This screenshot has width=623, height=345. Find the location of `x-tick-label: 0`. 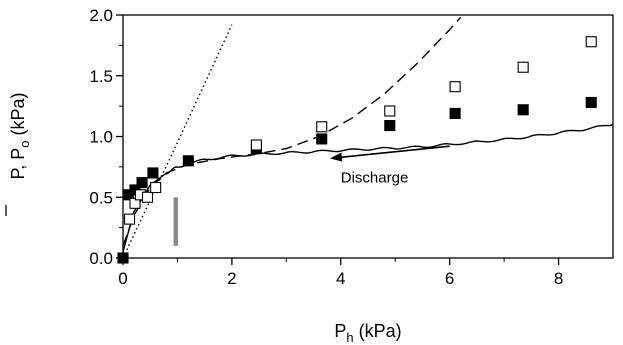

x-tick-label: 0 is located at coordinates (122, 278).